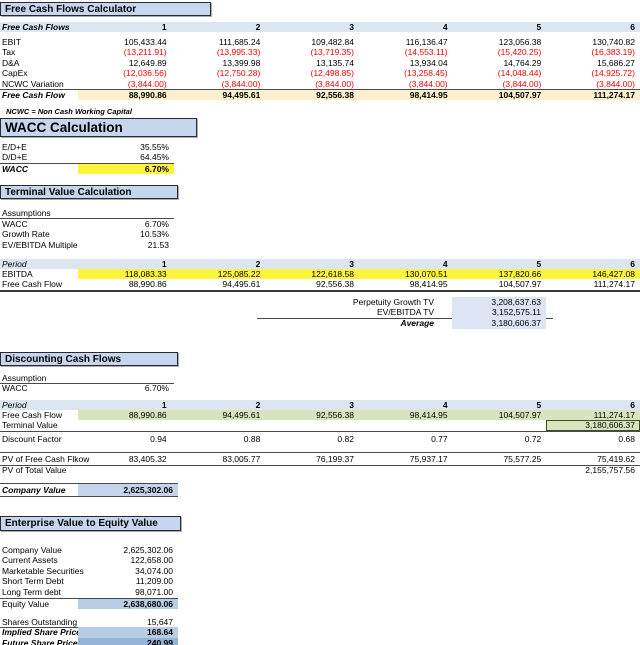 Image resolution: width=640 pixels, height=645 pixels. I want to click on row-disc-wacc: WACC 6.70%, so click(85, 388).